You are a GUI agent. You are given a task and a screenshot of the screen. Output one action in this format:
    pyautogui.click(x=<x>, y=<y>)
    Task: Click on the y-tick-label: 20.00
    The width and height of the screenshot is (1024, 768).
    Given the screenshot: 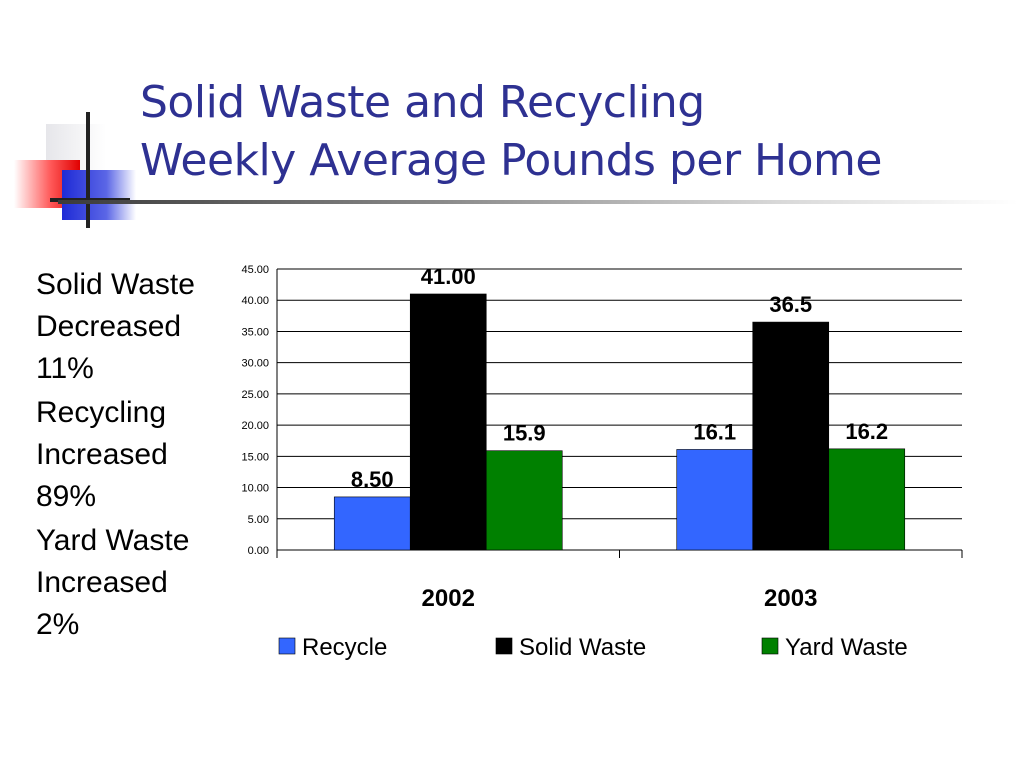 What is the action you would take?
    pyautogui.click(x=255, y=426)
    